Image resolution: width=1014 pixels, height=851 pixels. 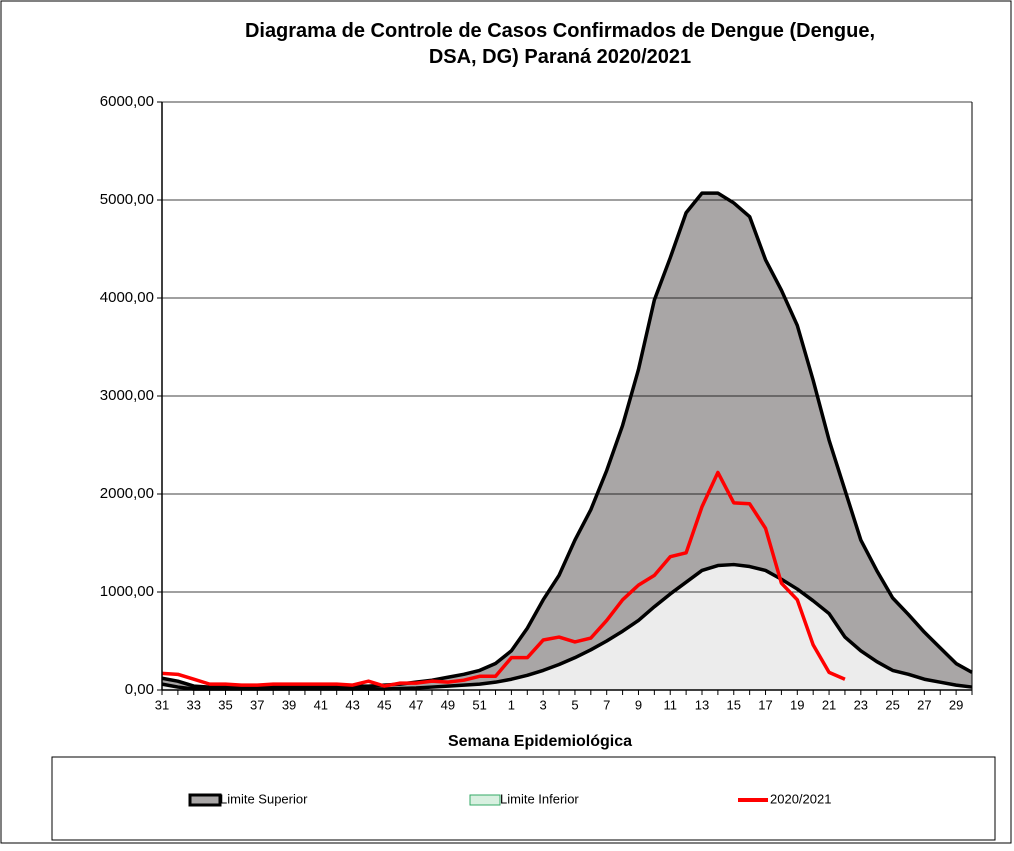 I want to click on y-tick-label: 6000,00, so click(x=127, y=101).